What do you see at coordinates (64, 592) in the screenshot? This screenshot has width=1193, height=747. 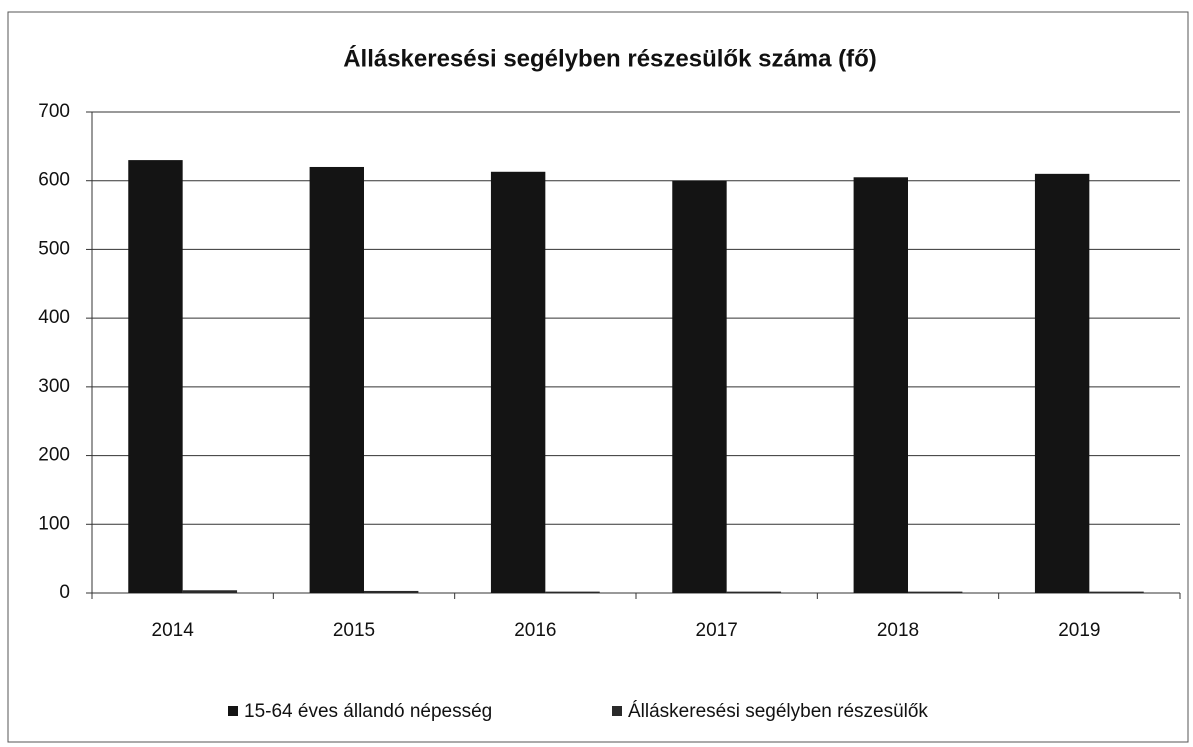 I see `y-tick-label: 0` at bounding box center [64, 592].